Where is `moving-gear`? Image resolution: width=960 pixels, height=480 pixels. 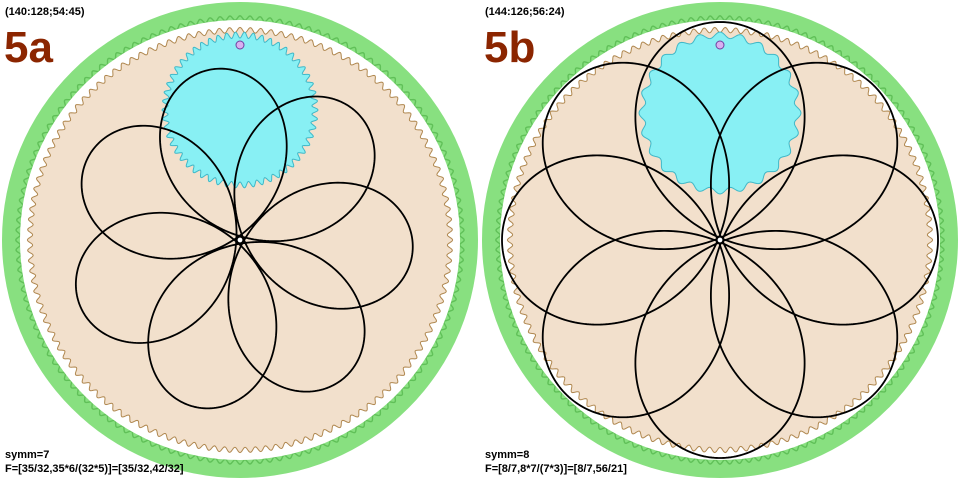
moving-gear is located at coordinates (720, 113).